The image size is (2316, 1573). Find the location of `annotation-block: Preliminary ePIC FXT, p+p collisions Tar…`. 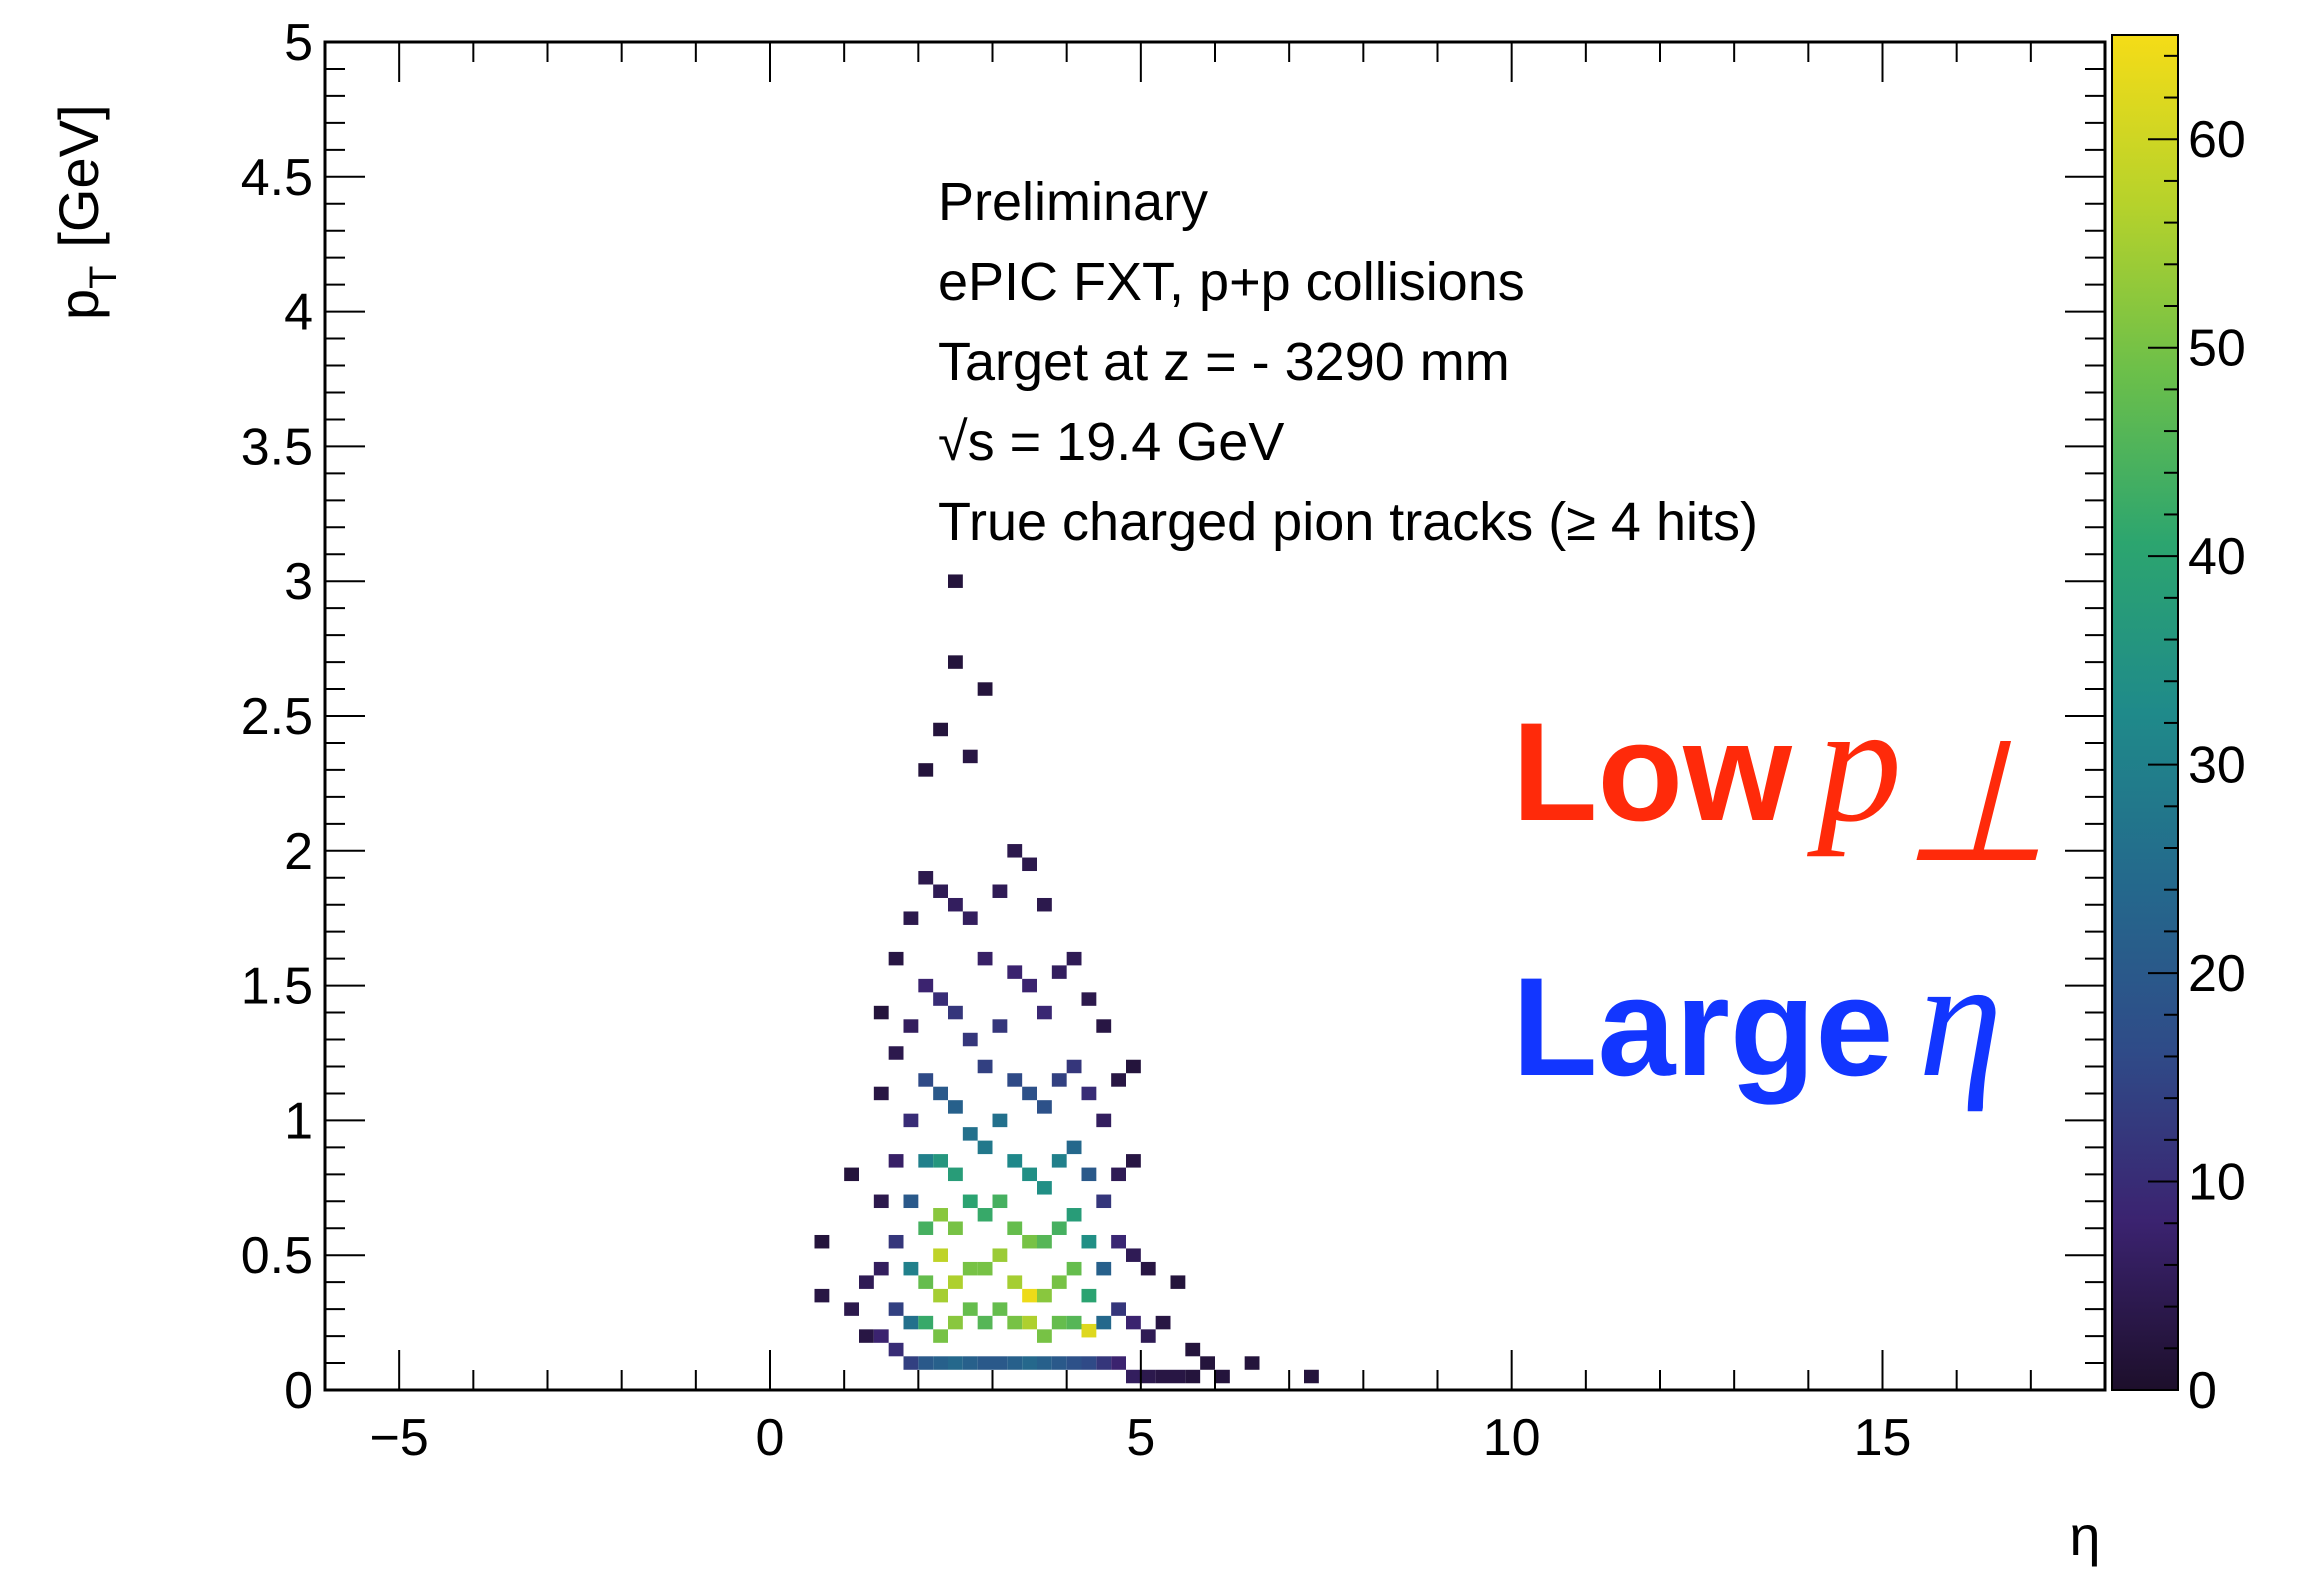

annotation-block: Preliminary ePIC FXT, p+p collisions Tar… is located at coordinates (1348, 362).